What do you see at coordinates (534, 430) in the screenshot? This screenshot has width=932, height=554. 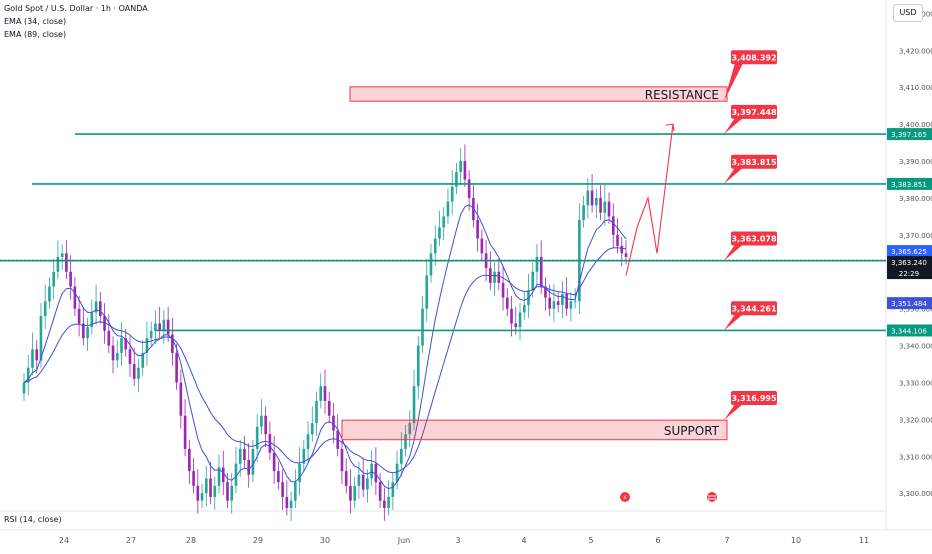 I see `zone-box` at bounding box center [534, 430].